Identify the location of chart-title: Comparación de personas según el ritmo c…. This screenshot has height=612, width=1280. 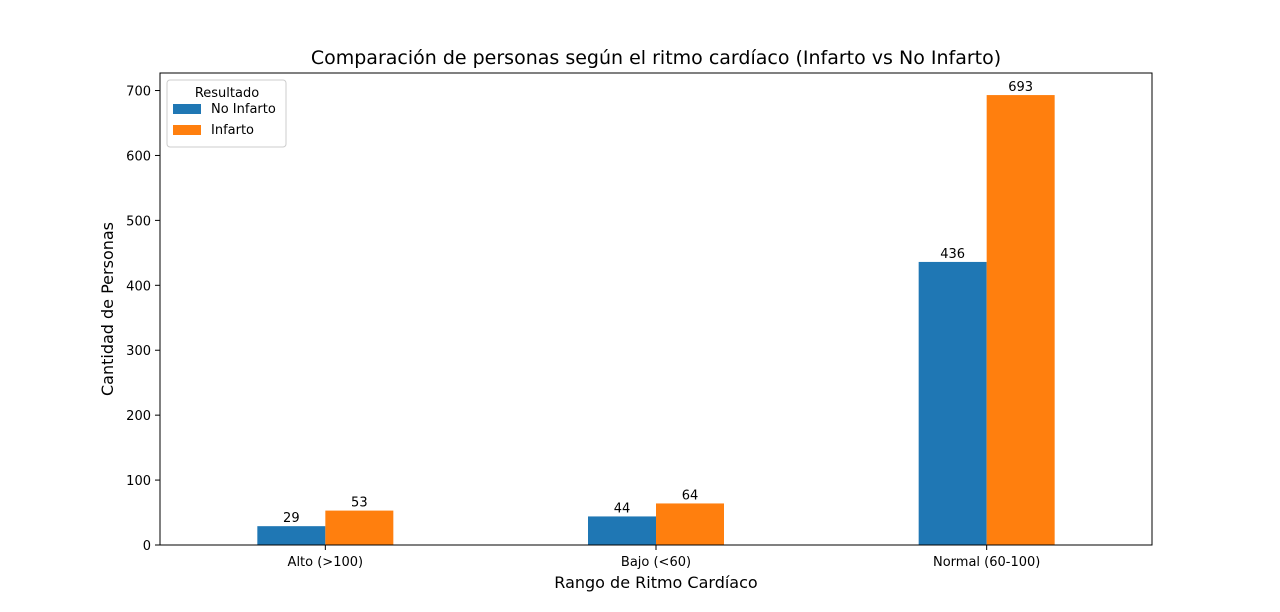
(656, 58).